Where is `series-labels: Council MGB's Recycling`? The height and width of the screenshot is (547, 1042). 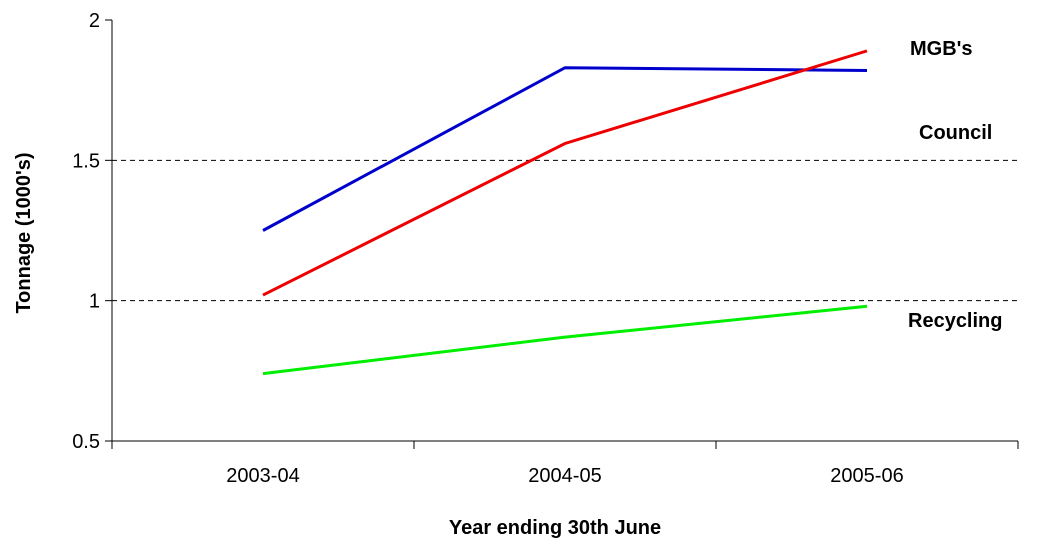
series-labels: Council MGB's Recycling is located at coordinates (955, 185).